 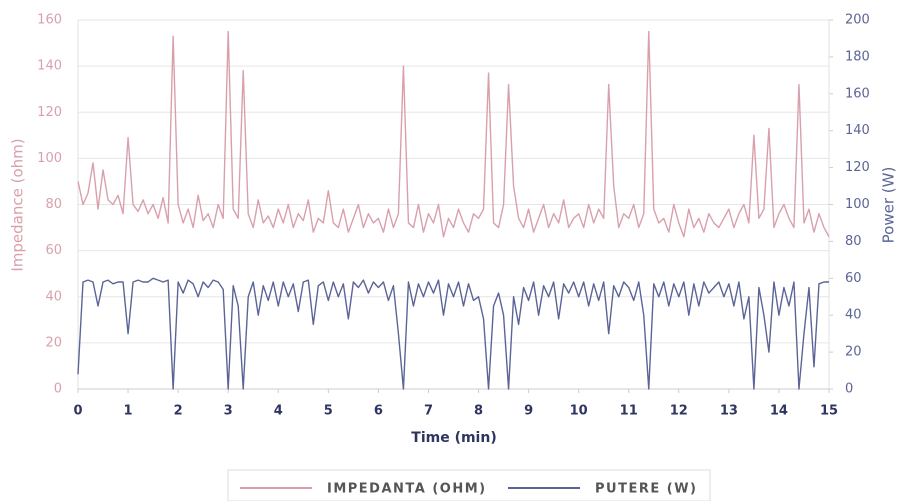 I want to click on x-tick-label: 14, so click(x=779, y=411).